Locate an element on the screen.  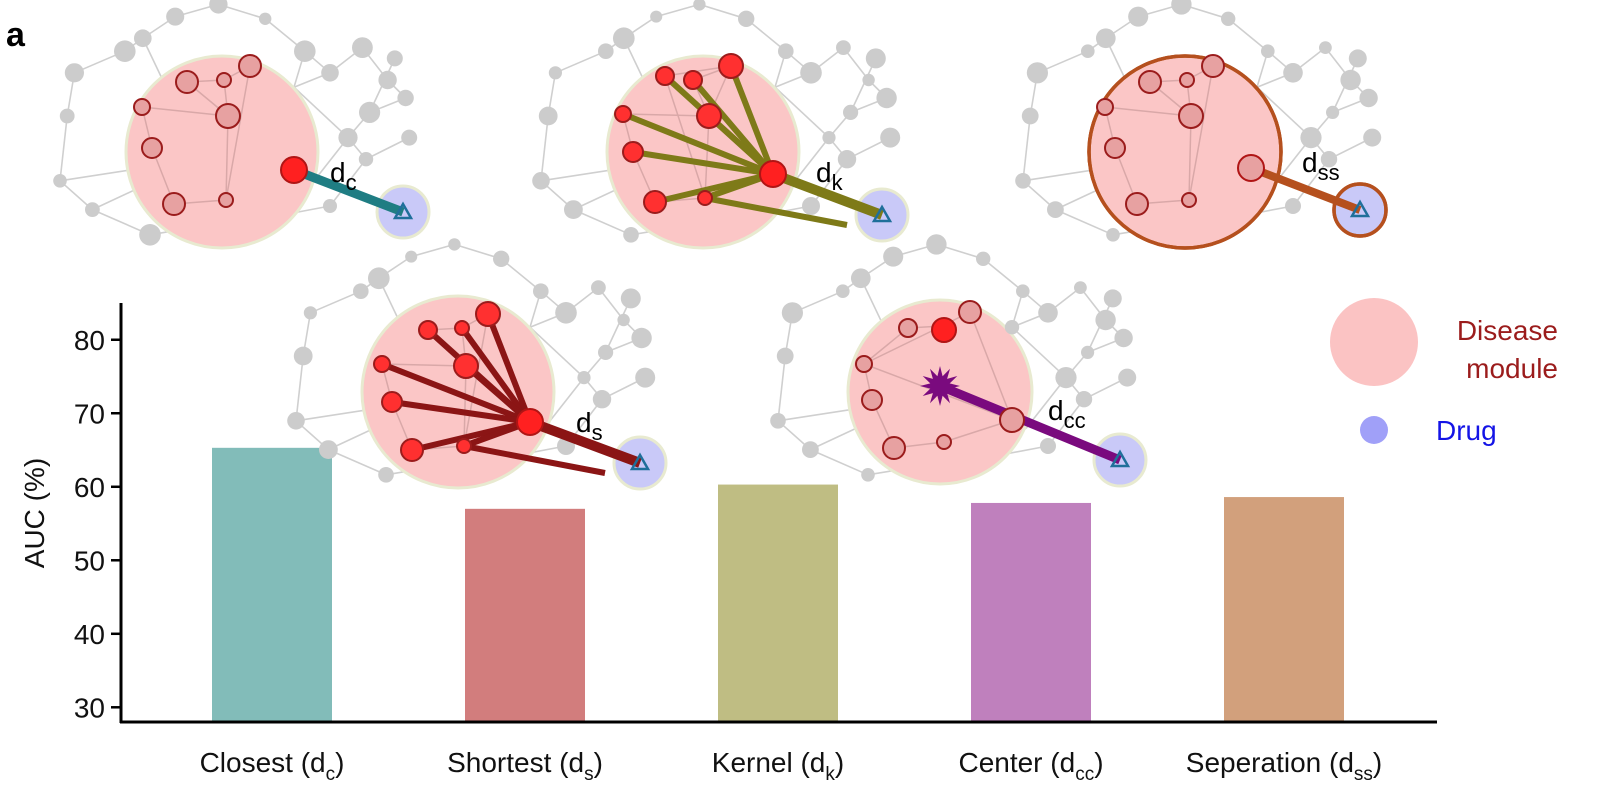
network-closest: dc is located at coordinates (242, 125).